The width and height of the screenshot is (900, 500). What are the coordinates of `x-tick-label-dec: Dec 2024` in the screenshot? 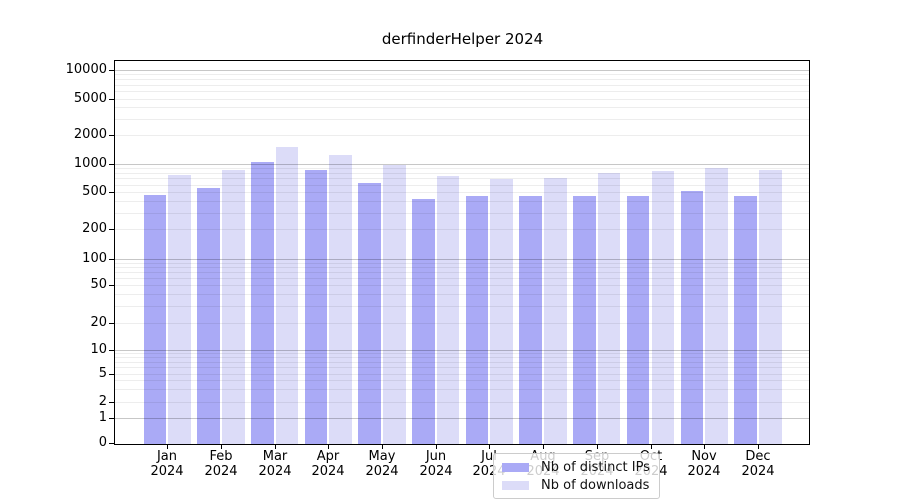 It's located at (758, 464).